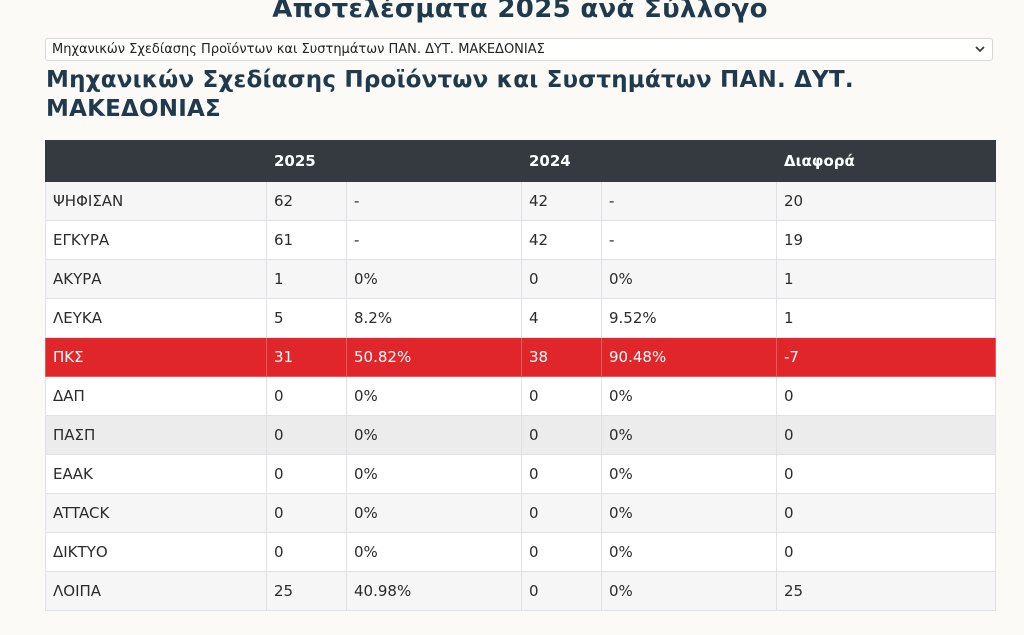 The width and height of the screenshot is (1024, 635). What do you see at coordinates (434, 357) in the screenshot?
I see `percent-2025: 50.82%` at bounding box center [434, 357].